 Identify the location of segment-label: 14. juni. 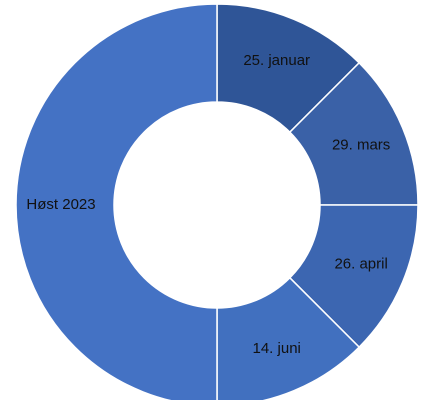
(277, 348).